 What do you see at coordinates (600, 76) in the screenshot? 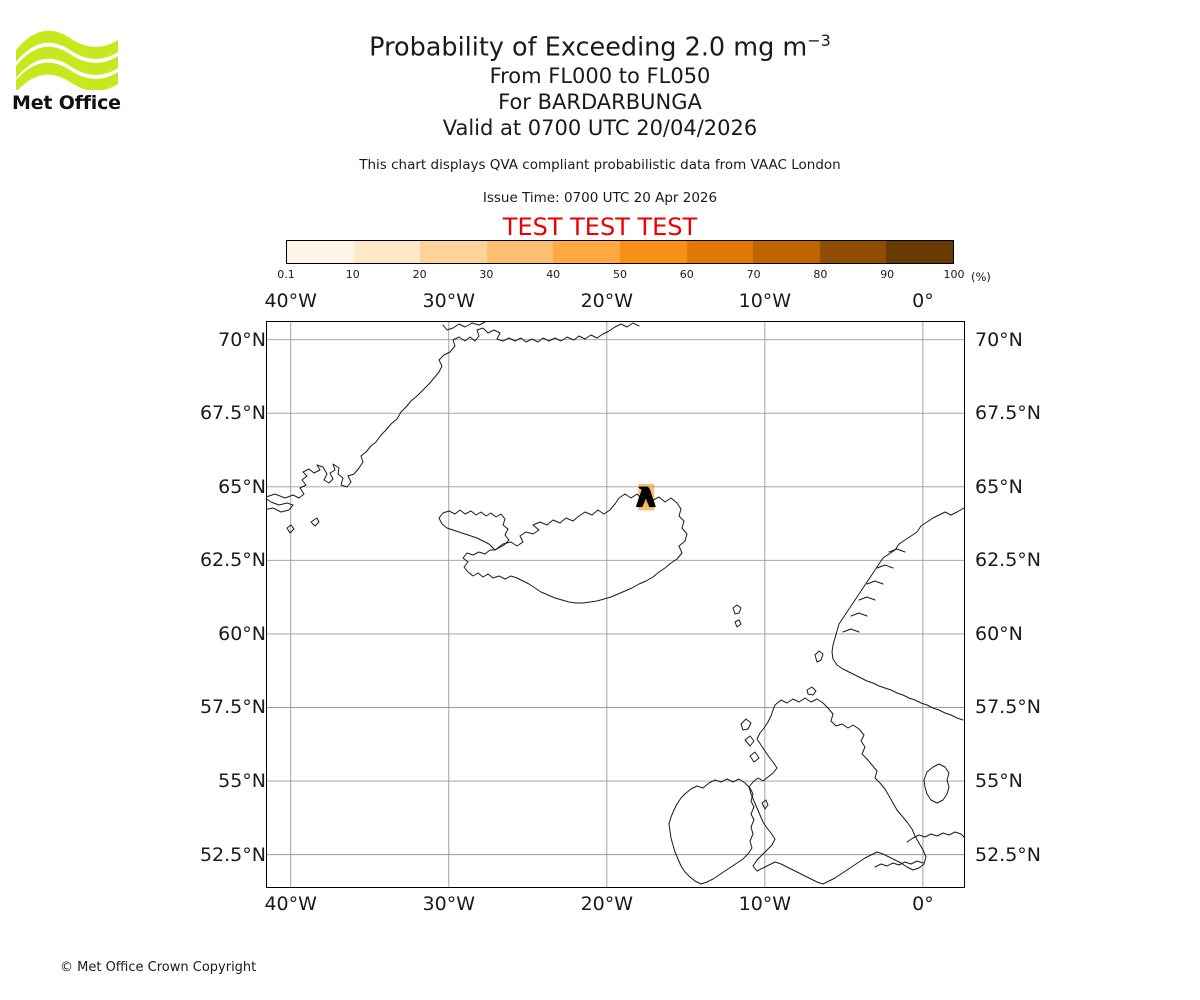
I see `flight-level-range: From FL000 to FL050` at bounding box center [600, 76].